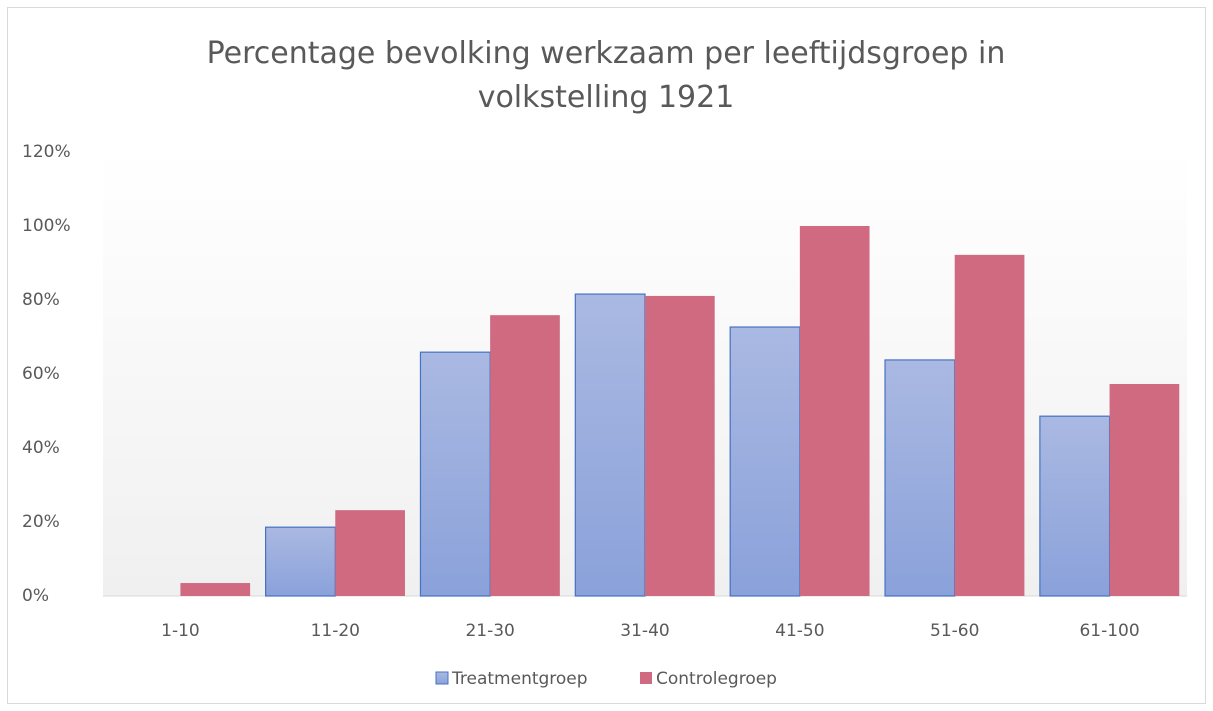  What do you see at coordinates (335, 631) in the screenshot?
I see `x-tick-label: 11-20` at bounding box center [335, 631].